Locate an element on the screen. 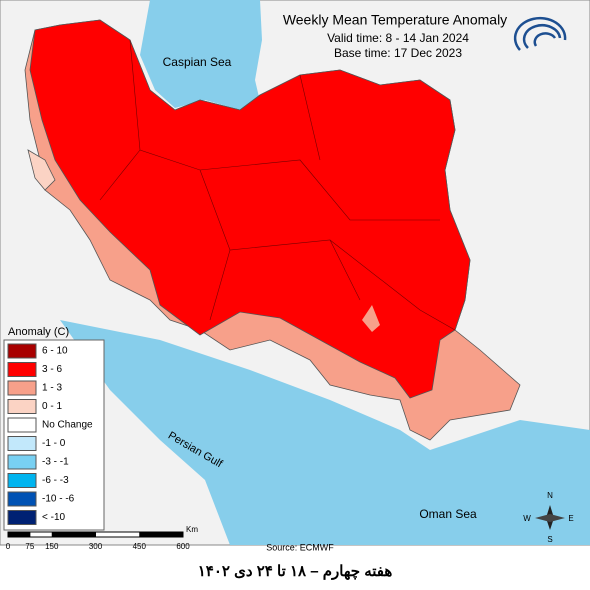  scale-label: 0 is located at coordinates (8, 546).